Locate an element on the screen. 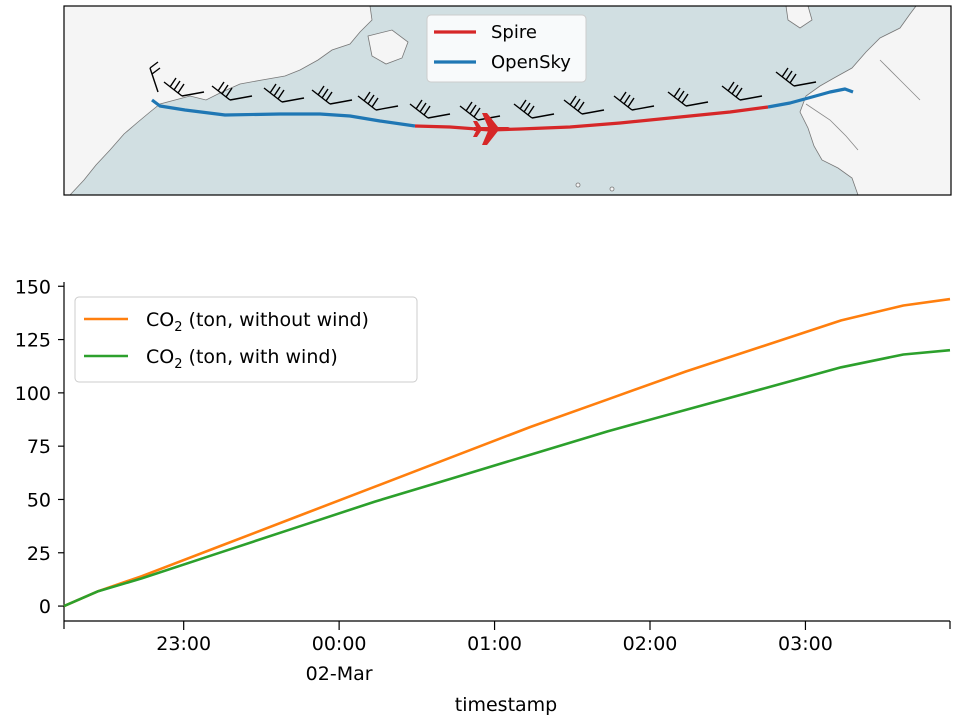 Image resolution: width=961 pixels, height=721 pixels. x-axis: 23:00 00:00 02-Mar 01:00 02:00 03:00 is located at coordinates (507, 652).